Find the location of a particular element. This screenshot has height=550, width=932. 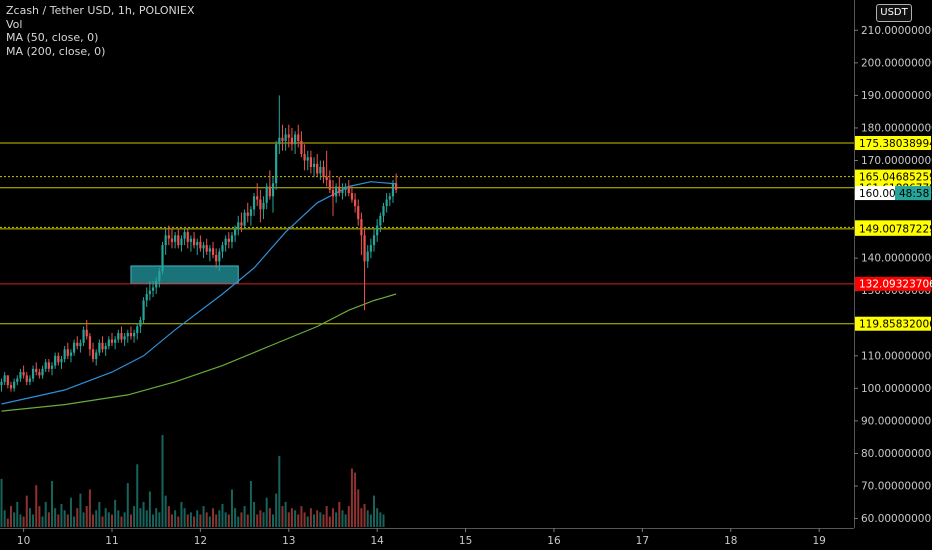

ma200-line is located at coordinates (199, 352).